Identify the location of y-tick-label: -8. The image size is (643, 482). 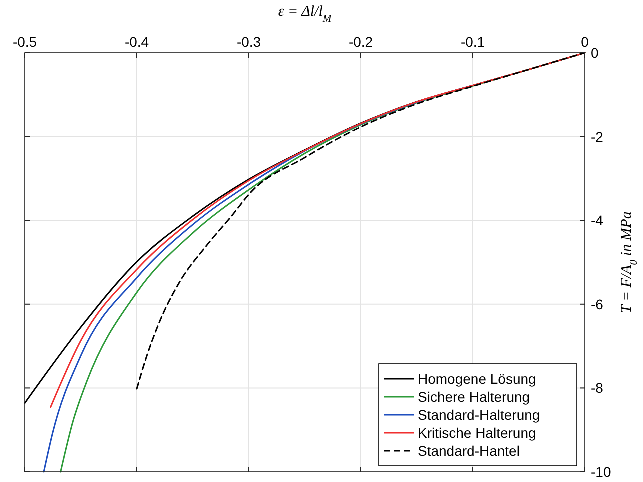
(597, 388).